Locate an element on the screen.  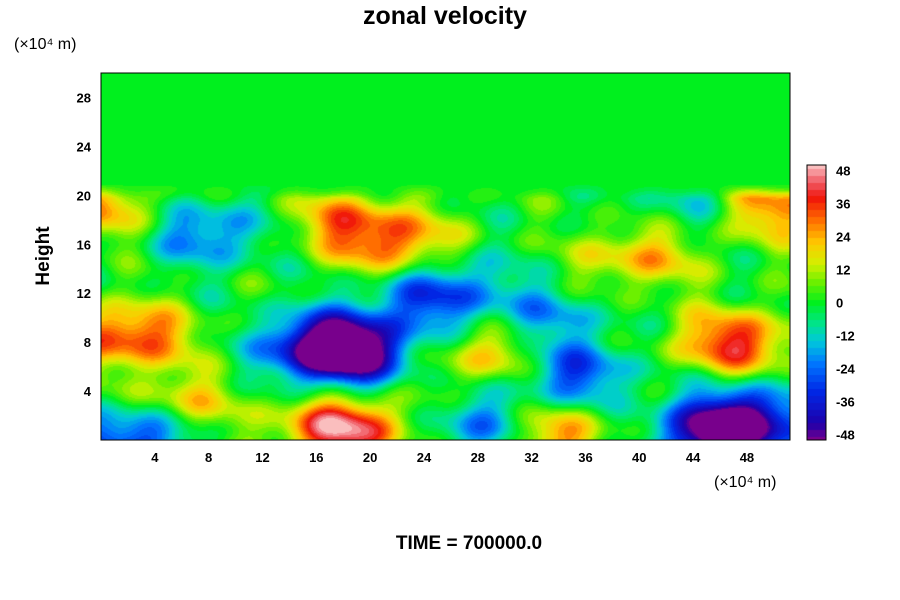
y-axis-ticks: 4 8 12 16 20 24 28 is located at coordinates (84, 244).